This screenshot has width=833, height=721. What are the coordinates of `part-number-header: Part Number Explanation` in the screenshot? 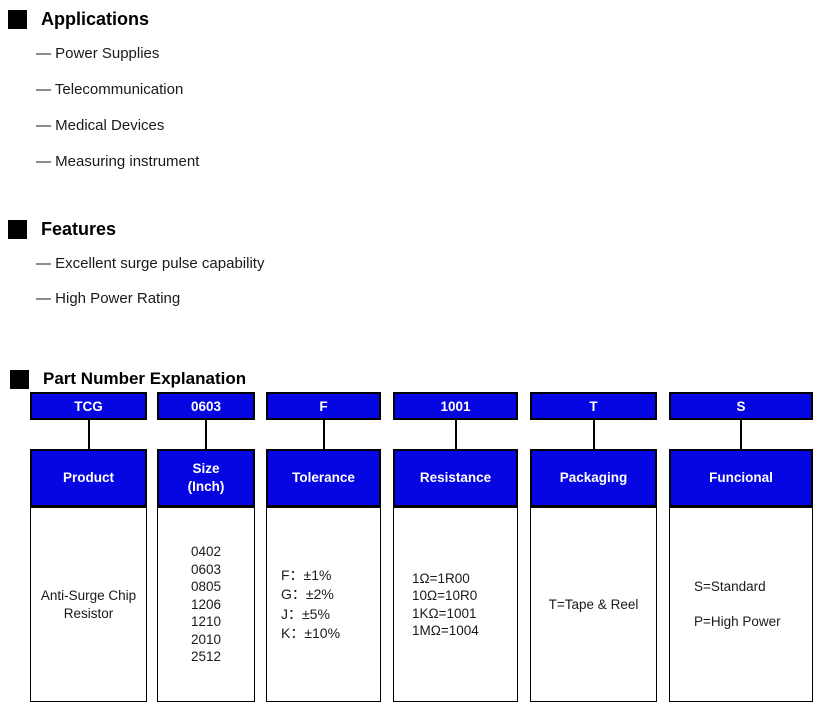 It's located at (128, 379).